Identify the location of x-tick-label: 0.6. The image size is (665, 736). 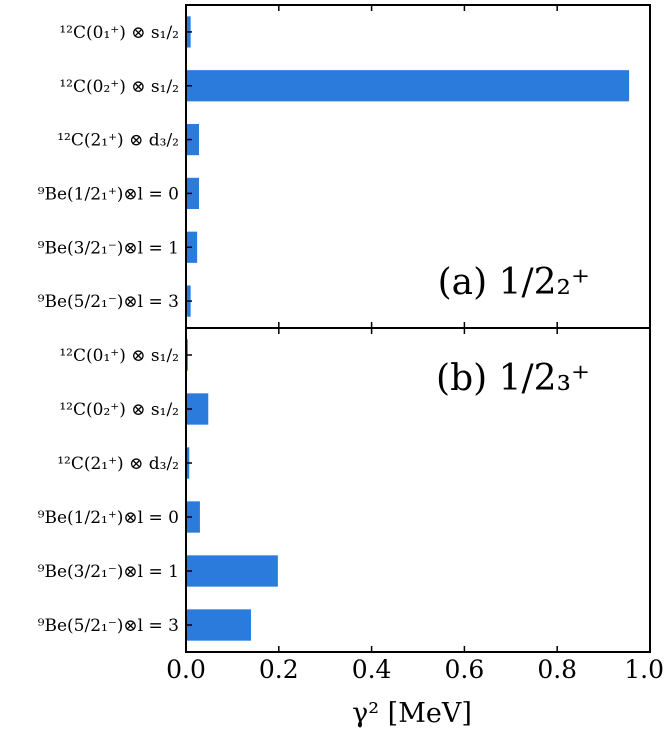
(465, 669).